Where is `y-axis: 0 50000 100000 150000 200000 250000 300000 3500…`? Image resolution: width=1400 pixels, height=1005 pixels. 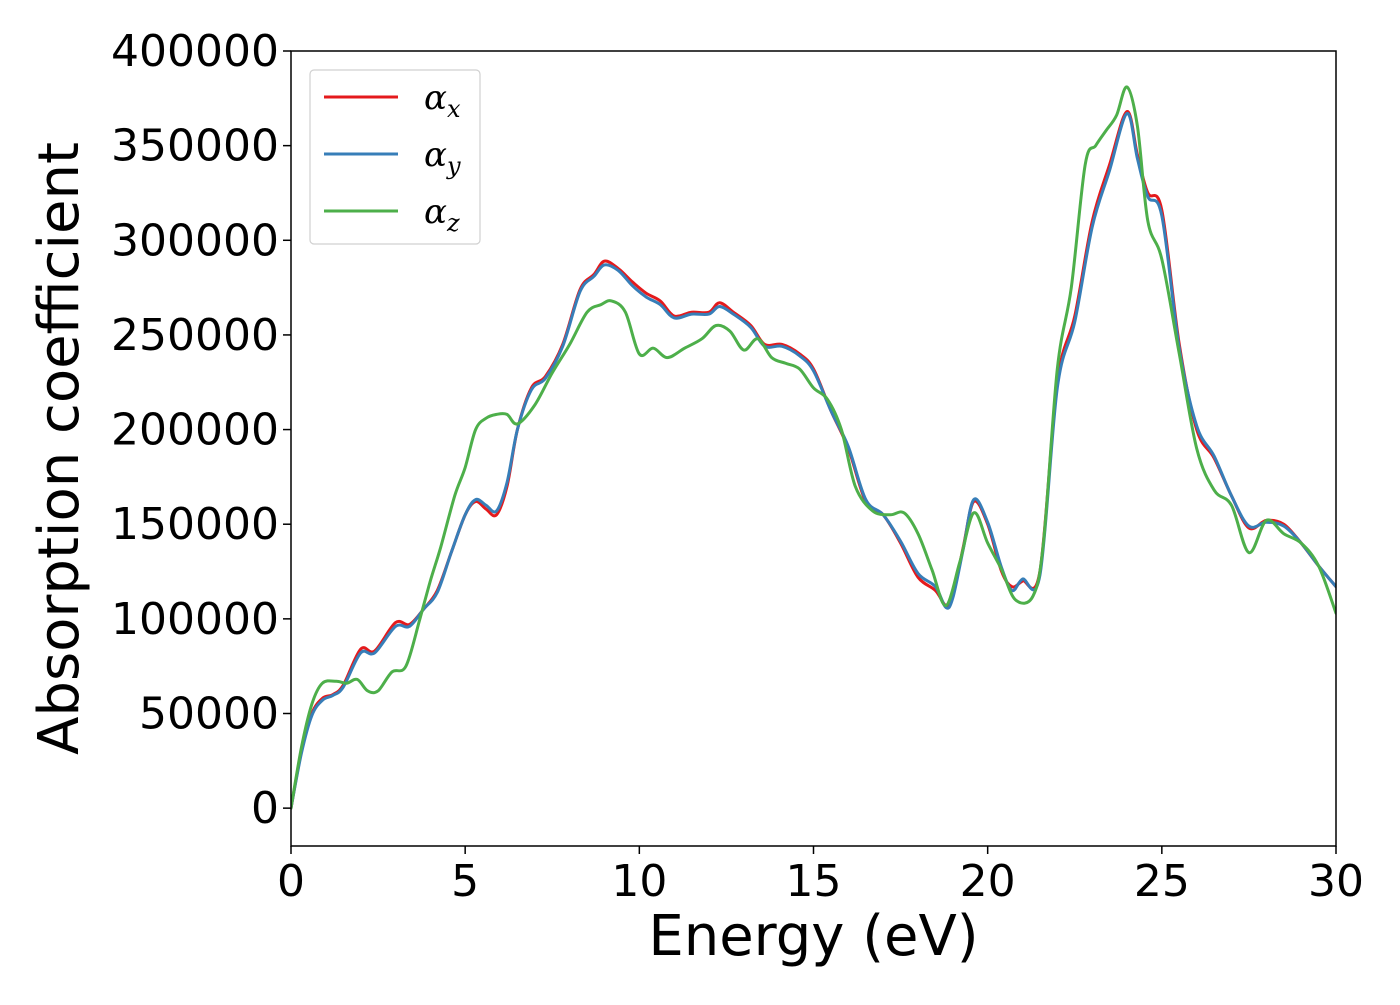
y-axis: 0 50000 100000 150000 200000 250000 300000 3500… is located at coordinates (201, 430).